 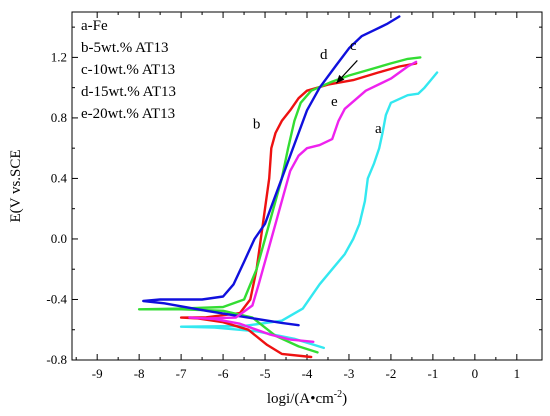 I want to click on x-tick-label: -5, so click(x=265, y=373).